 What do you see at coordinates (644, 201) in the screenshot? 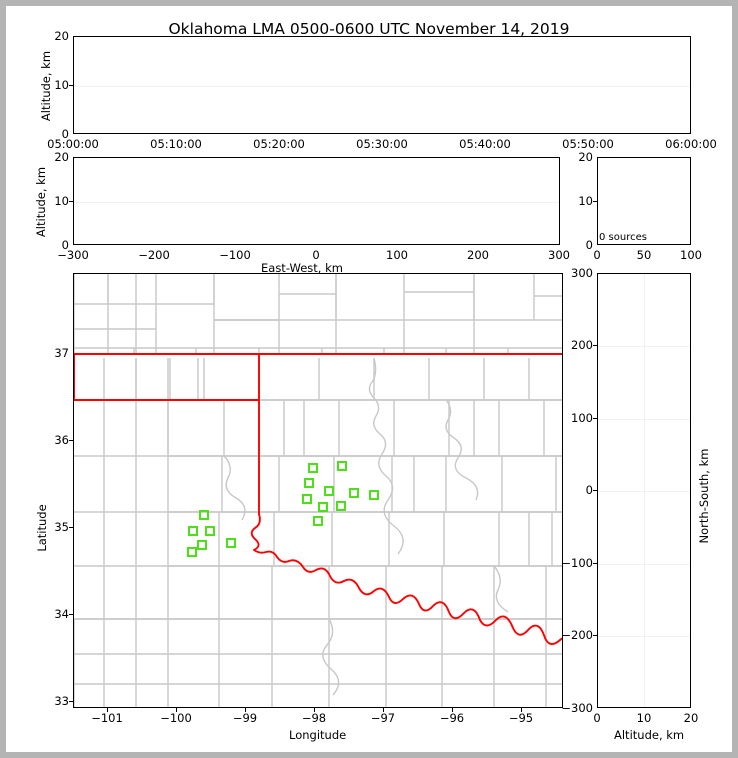
I see `source-histogram-panel` at bounding box center [644, 201].